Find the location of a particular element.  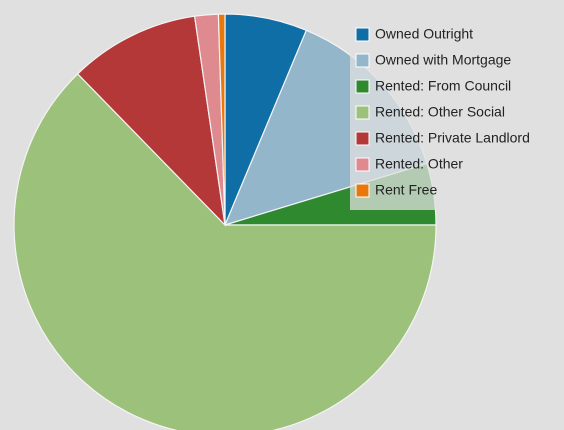

legend-label: Owned with Mortgage is located at coordinates (443, 60).